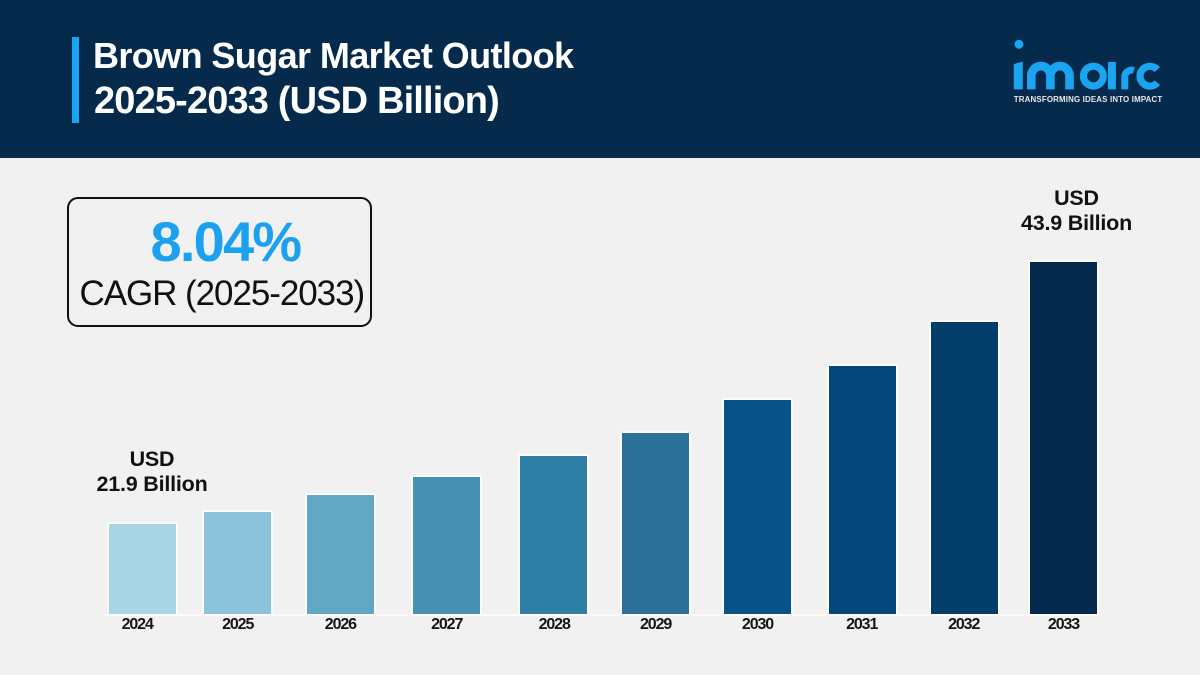 The image size is (1200, 675). I want to click on svg-text: TRANSFORMING IDEAS INTO IMPACT, so click(1088, 99).